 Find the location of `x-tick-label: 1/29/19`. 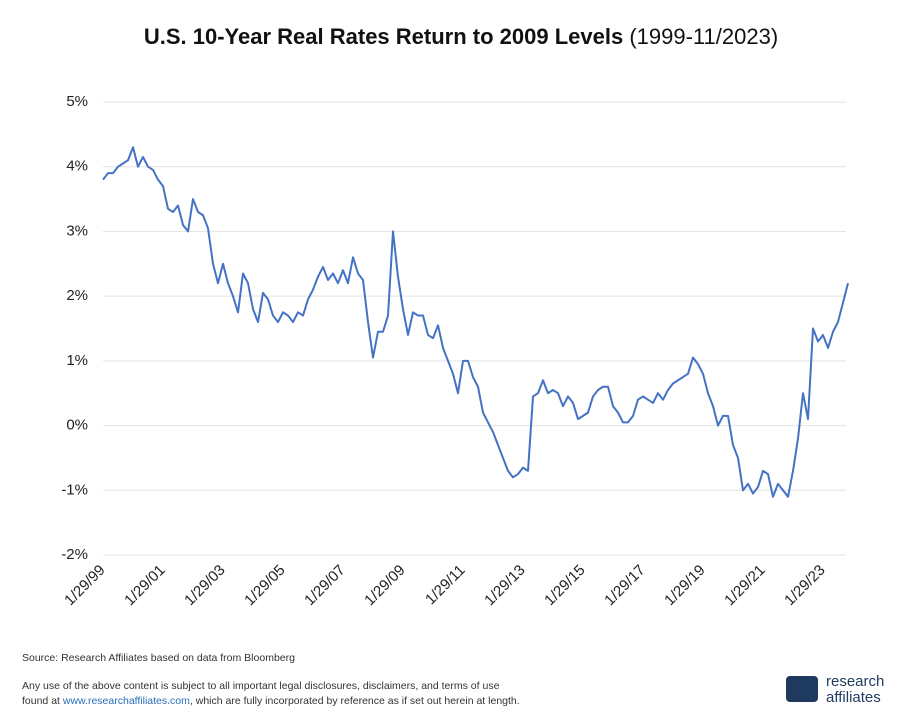

x-tick-label: 1/29/19 is located at coordinates (684, 585).